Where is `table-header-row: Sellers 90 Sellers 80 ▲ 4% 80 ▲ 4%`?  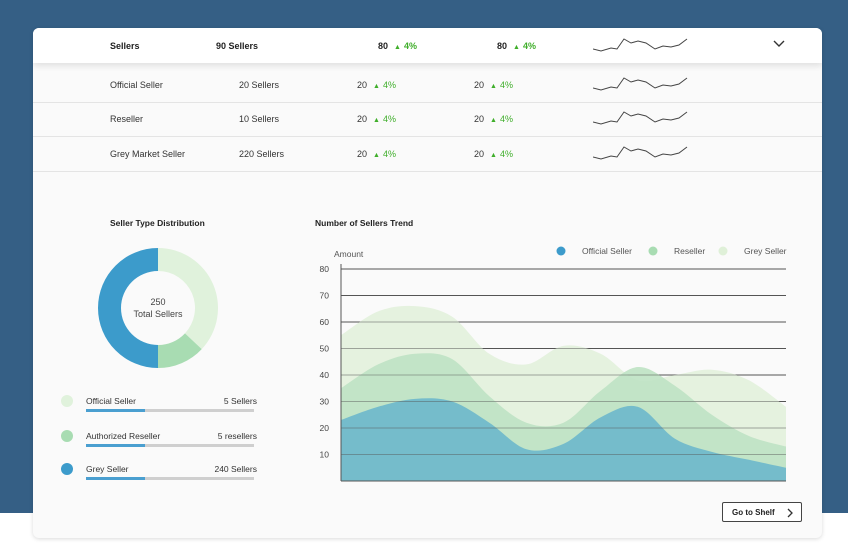 table-header-row: Sellers 90 Sellers 80 ▲ 4% 80 ▲ 4% is located at coordinates (427, 45).